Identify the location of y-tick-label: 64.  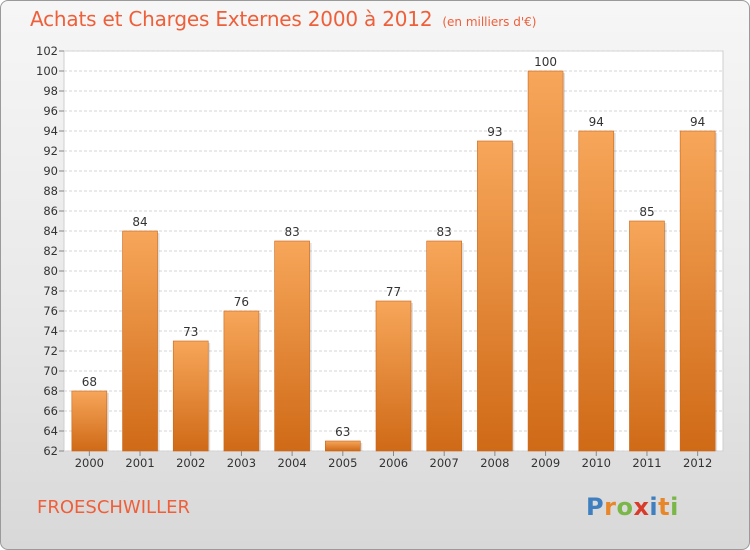
(50, 431).